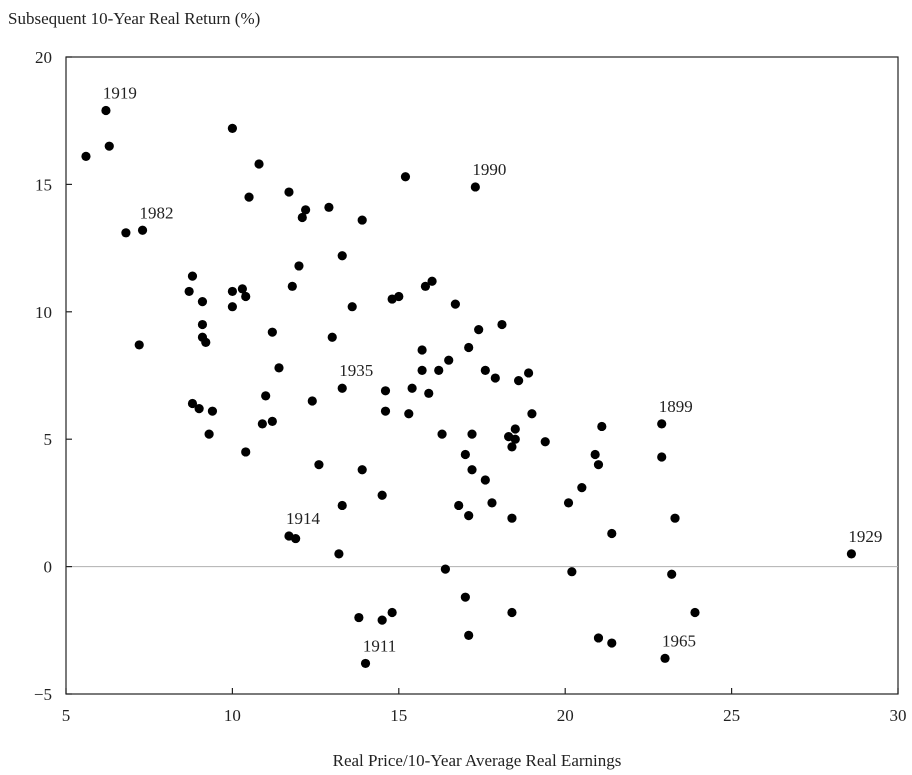 The image size is (912, 775). Describe the element at coordinates (477, 760) in the screenshot. I see `x-axis-label: Real Price/10-Year Average Real Earnings` at that location.